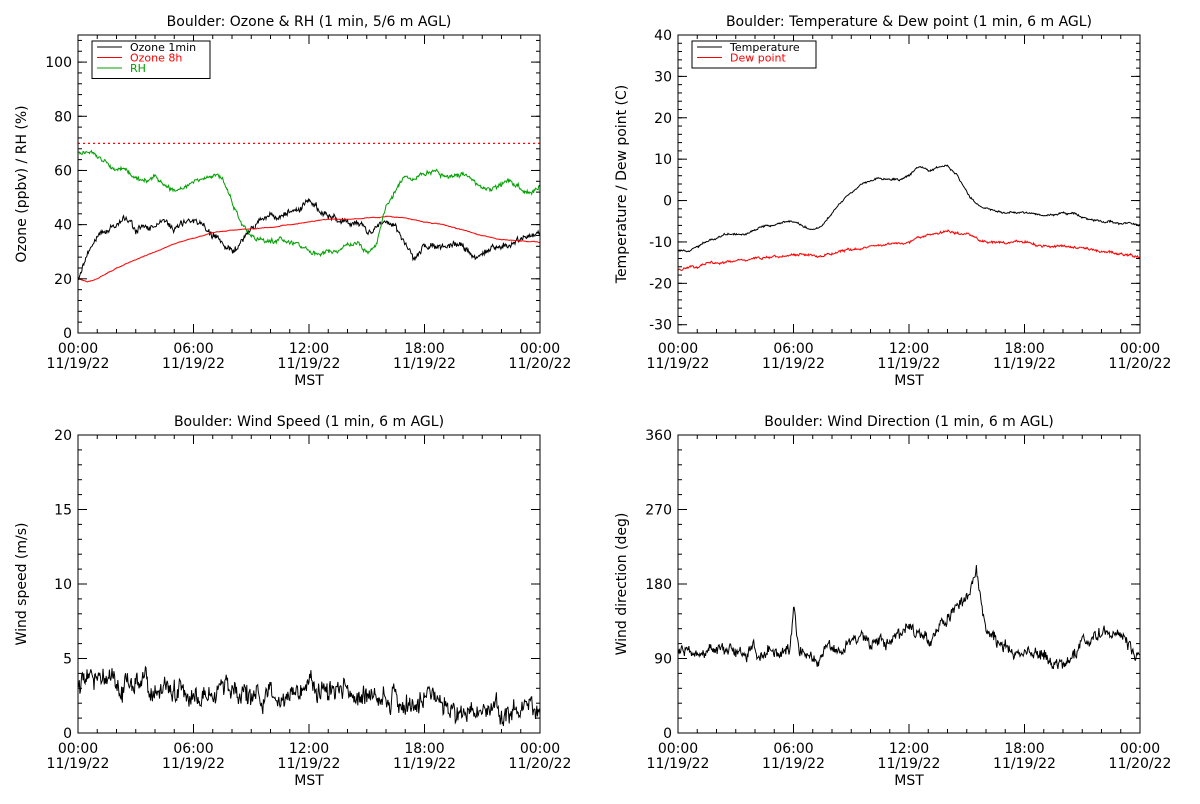  I want to click on series-line-rh, so click(309, 203).